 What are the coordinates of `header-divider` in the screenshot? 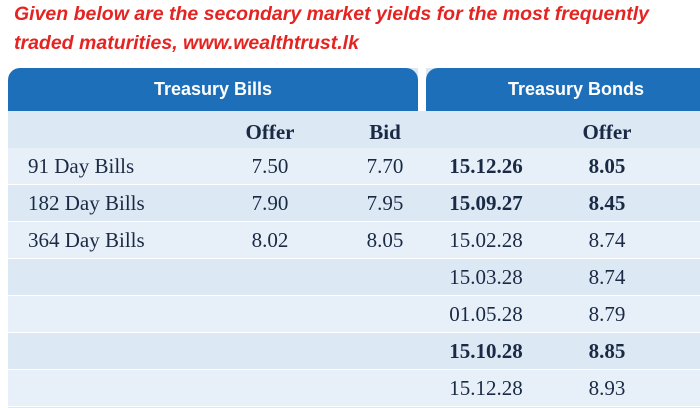 It's located at (422, 89).